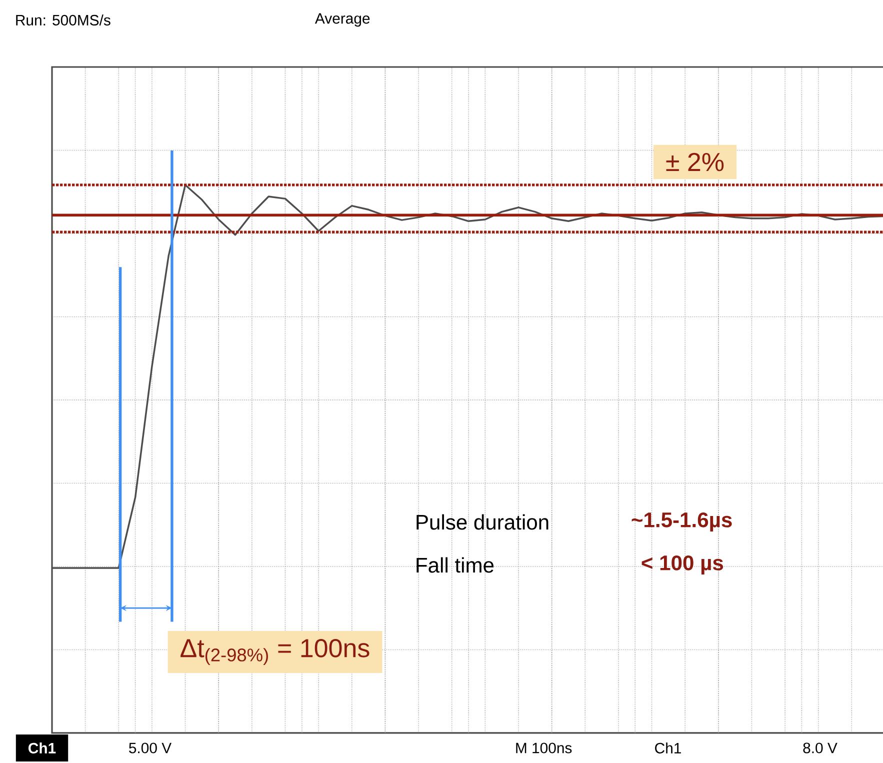 This screenshot has height=763, width=883. Describe the element at coordinates (682, 522) in the screenshot. I see `annotation: ~1.5-1.6µs` at that location.